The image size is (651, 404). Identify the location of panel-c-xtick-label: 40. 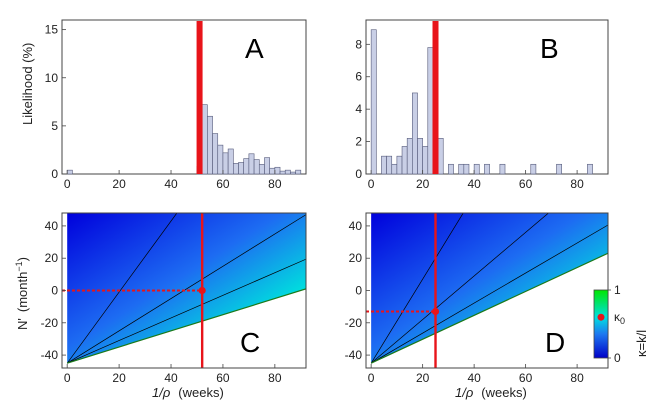
(171, 378).